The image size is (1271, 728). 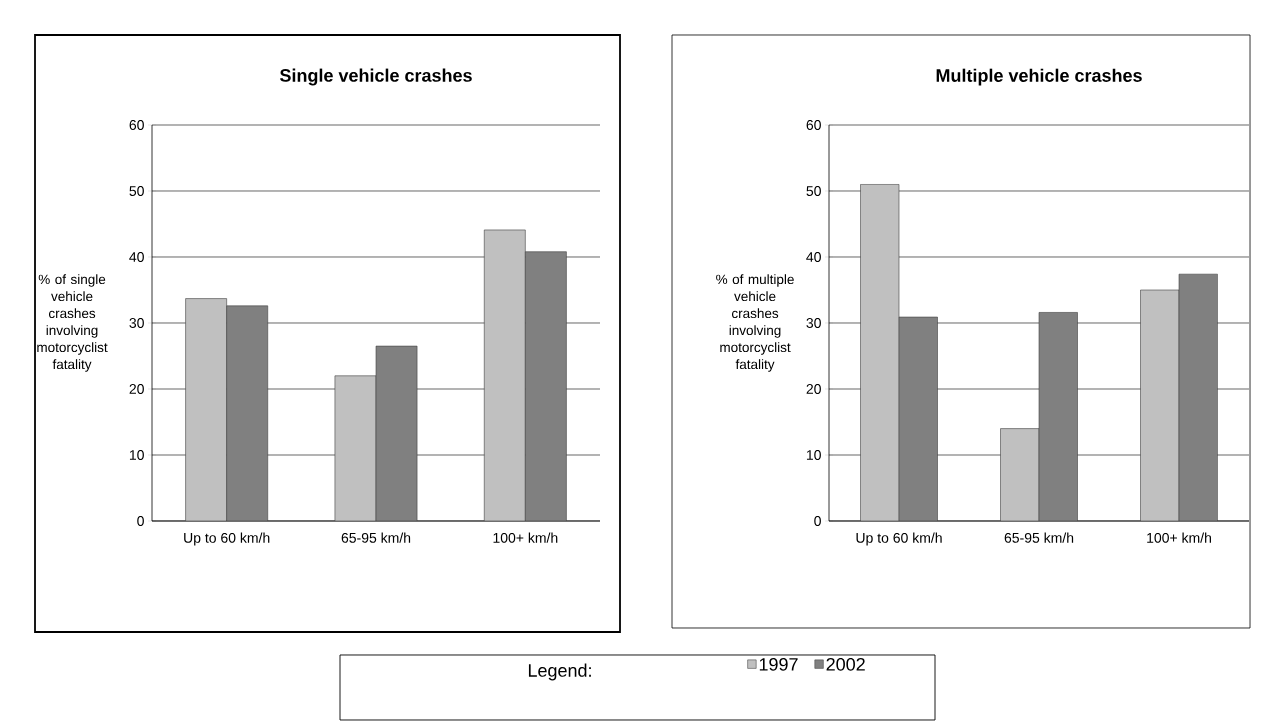 What do you see at coordinates (72, 323) in the screenshot?
I see `y-axis-title: % of single vehicle crashes involving motorcyclist fatality` at bounding box center [72, 323].